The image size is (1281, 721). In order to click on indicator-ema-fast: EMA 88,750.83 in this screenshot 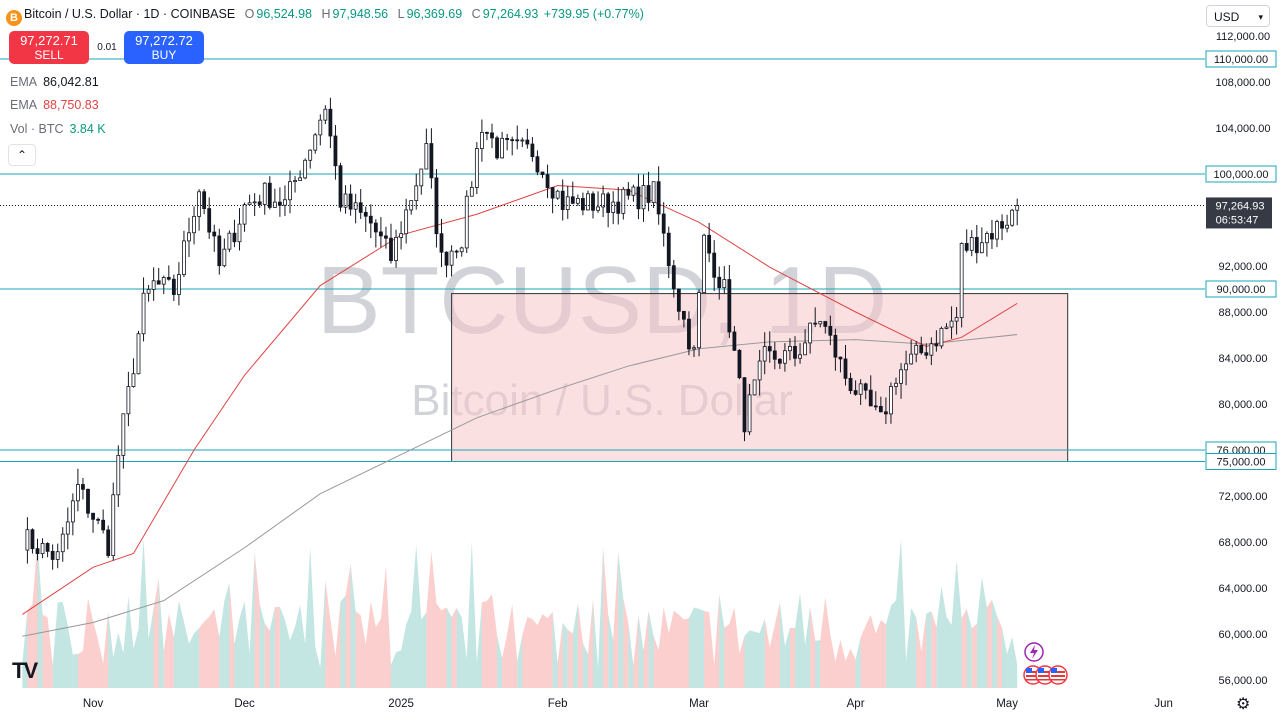, I will do `click(54, 105)`.